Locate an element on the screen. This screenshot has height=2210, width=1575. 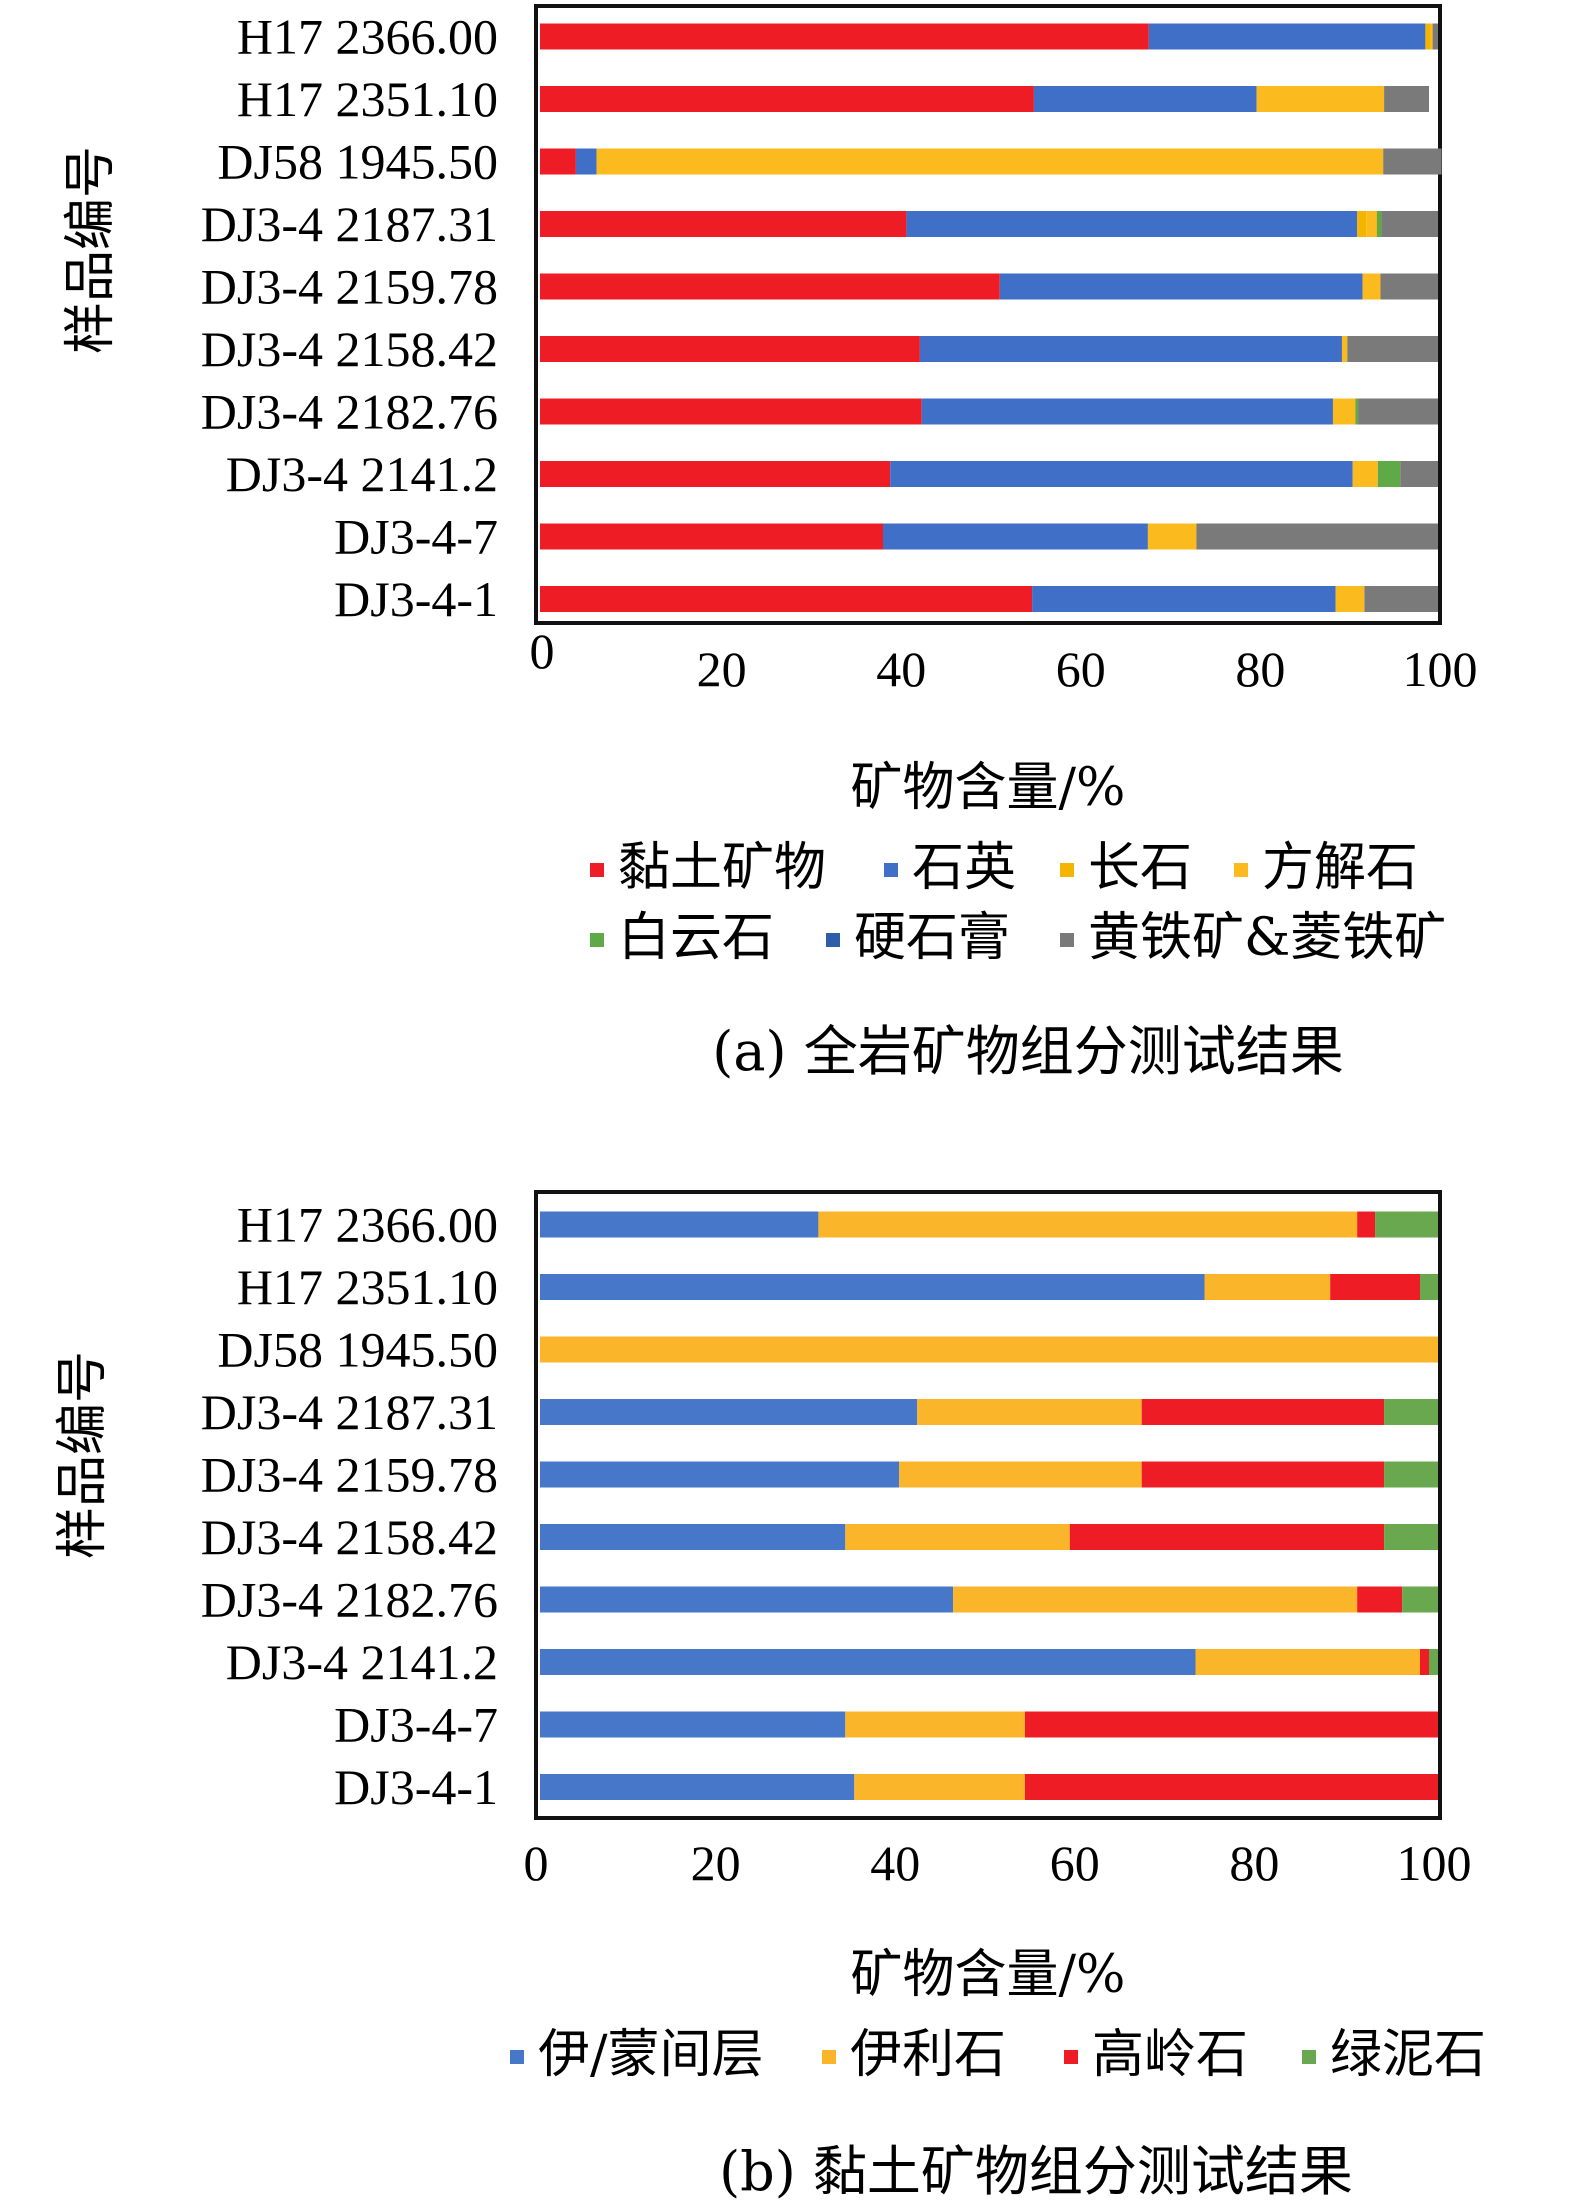
caption-a: (a) 全岩矿物组分测试结果 is located at coordinates (1028, 1051).